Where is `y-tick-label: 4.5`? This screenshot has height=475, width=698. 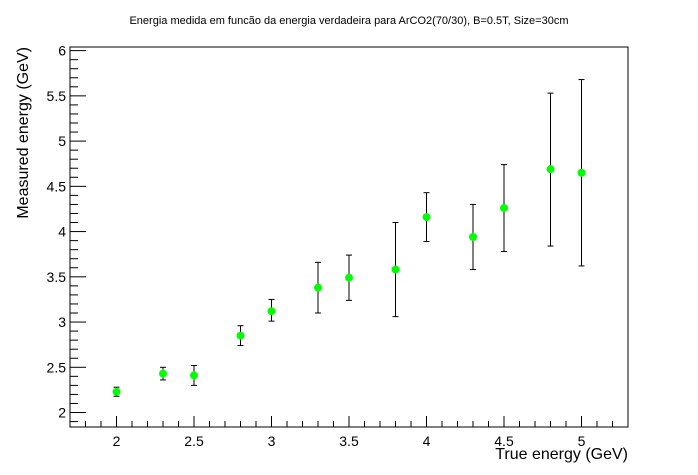 y-tick-label: 4.5 is located at coordinates (57, 186).